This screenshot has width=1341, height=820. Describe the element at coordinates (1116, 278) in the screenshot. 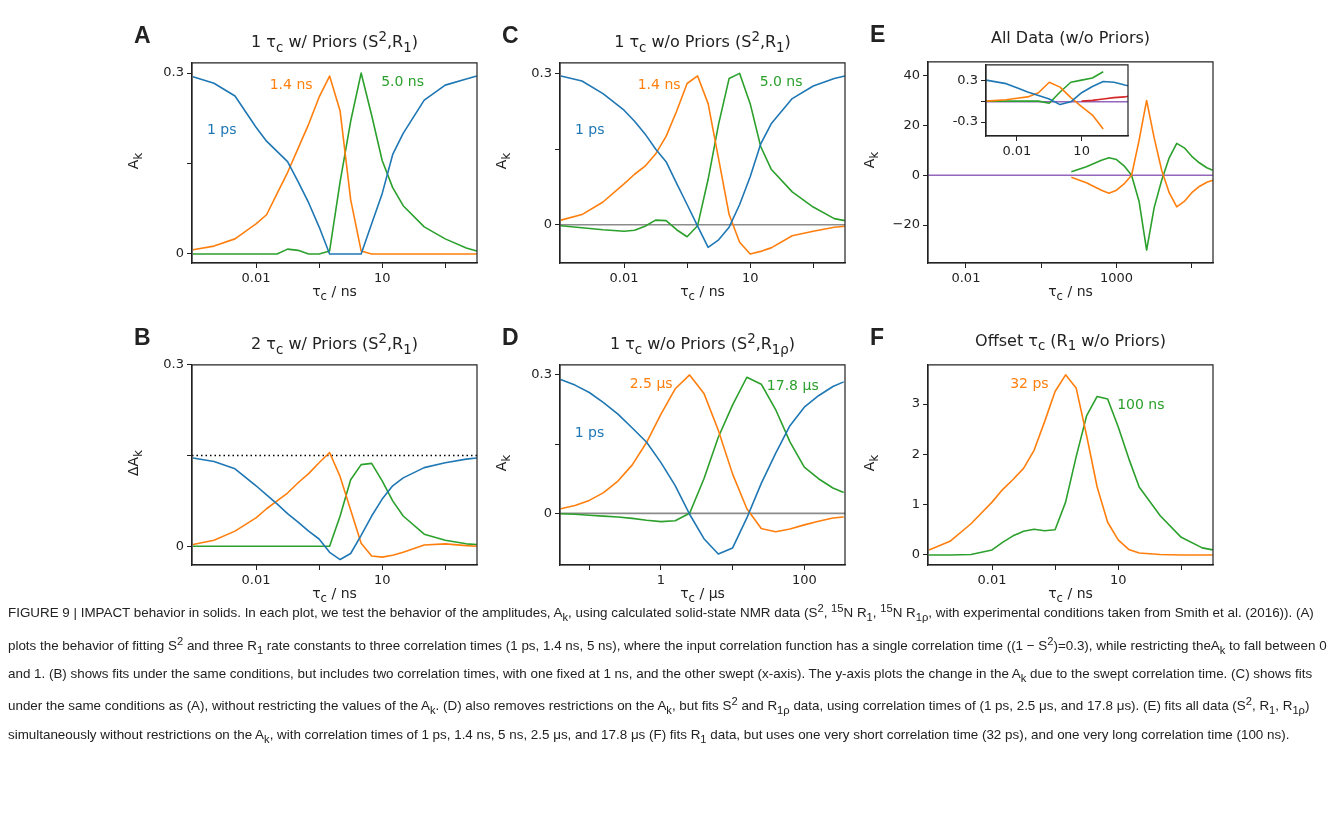

I see `x-tick-label: 1000` at that location.